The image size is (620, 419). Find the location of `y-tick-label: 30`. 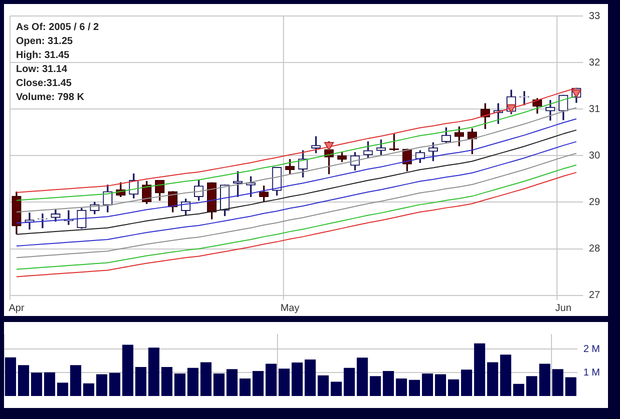

y-tick-label: 30 is located at coordinates (594, 156).